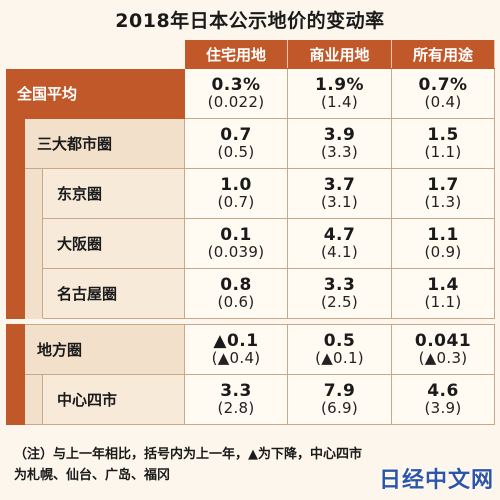 This screenshot has height=500, width=500. I want to click on current-value: ▲0.1, so click(236, 340).